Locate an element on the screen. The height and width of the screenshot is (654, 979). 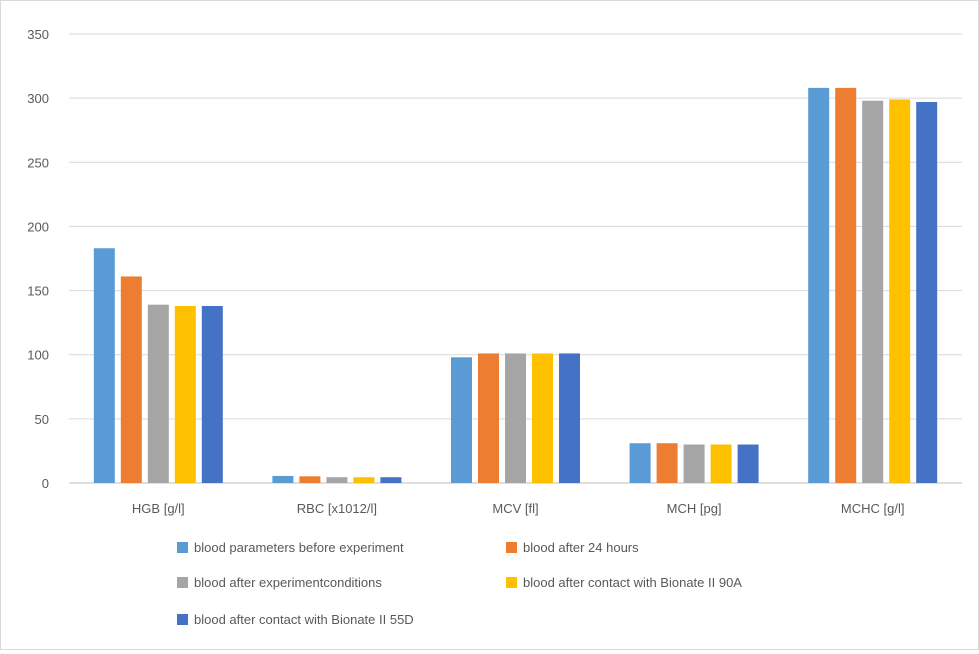
x-tick-label: MCHC [g/l] is located at coordinates (873, 508).